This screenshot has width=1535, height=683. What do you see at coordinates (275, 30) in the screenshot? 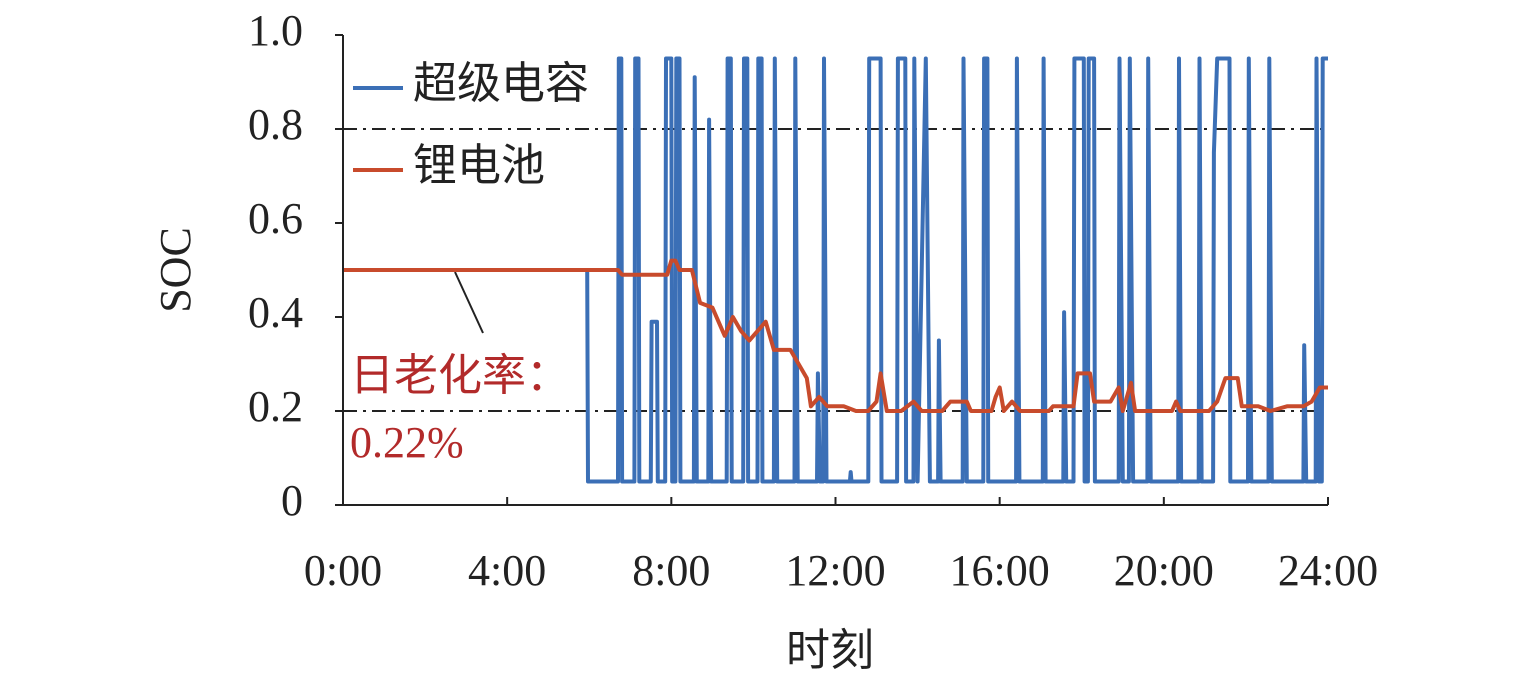
I see `y-tick-label: 1.0` at bounding box center [275, 30].